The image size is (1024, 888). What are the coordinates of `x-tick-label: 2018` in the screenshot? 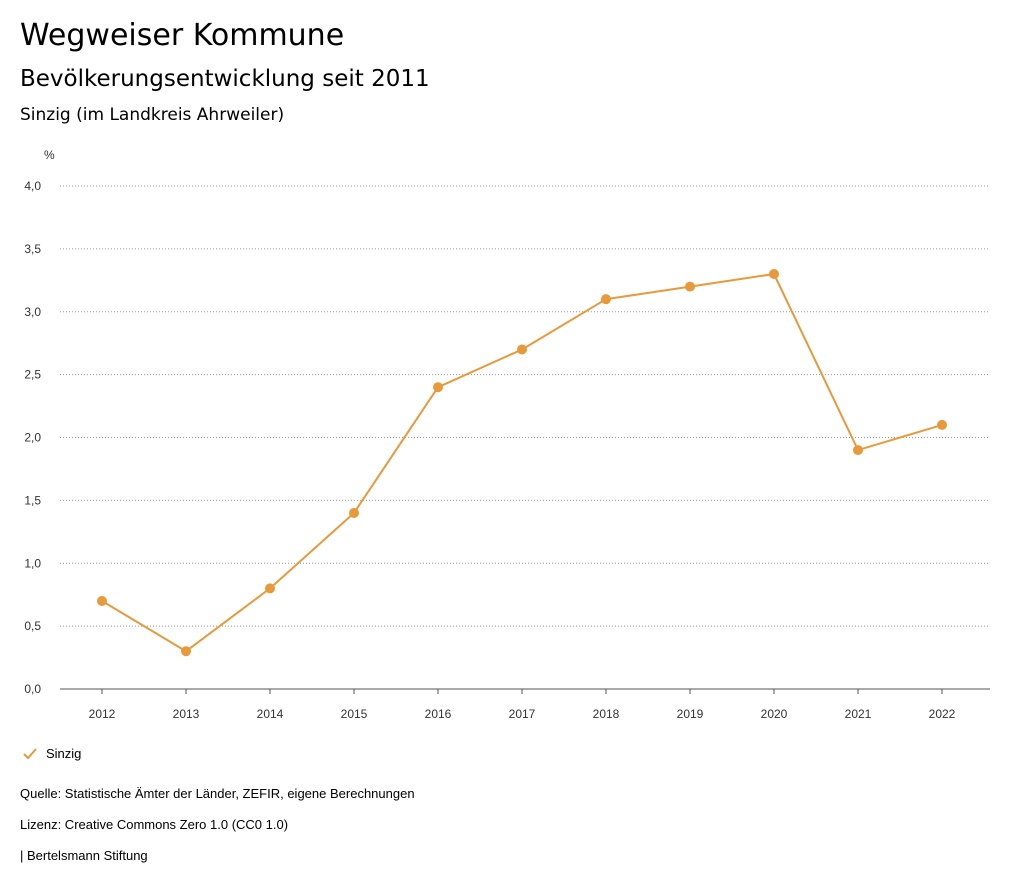 It's located at (606, 714).